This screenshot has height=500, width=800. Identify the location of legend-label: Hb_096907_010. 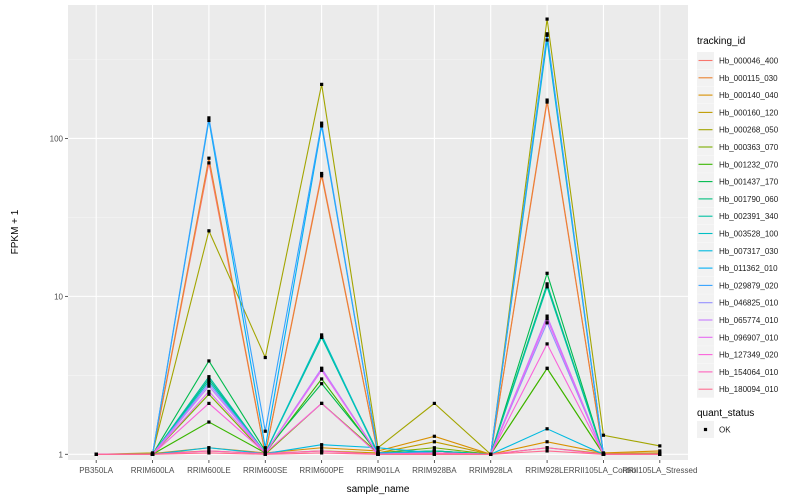
(749, 337).